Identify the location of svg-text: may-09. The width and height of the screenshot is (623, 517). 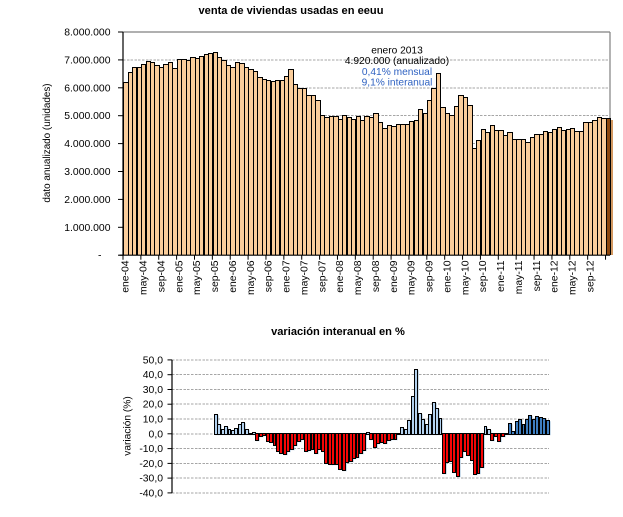
(412, 277).